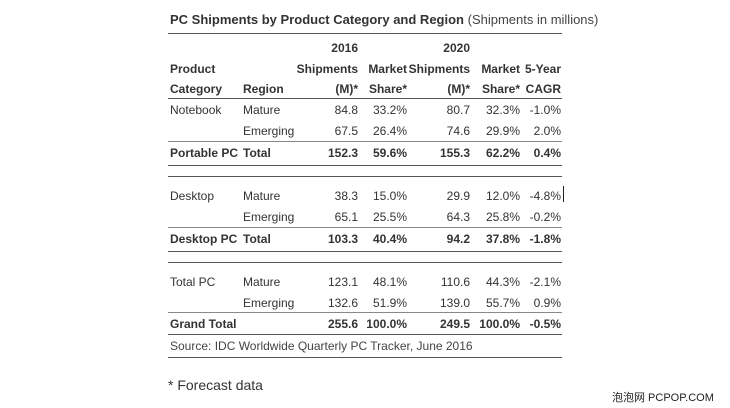 The height and width of the screenshot is (408, 730). What do you see at coordinates (203, 324) in the screenshot?
I see `cell-category: Grand Total` at bounding box center [203, 324].